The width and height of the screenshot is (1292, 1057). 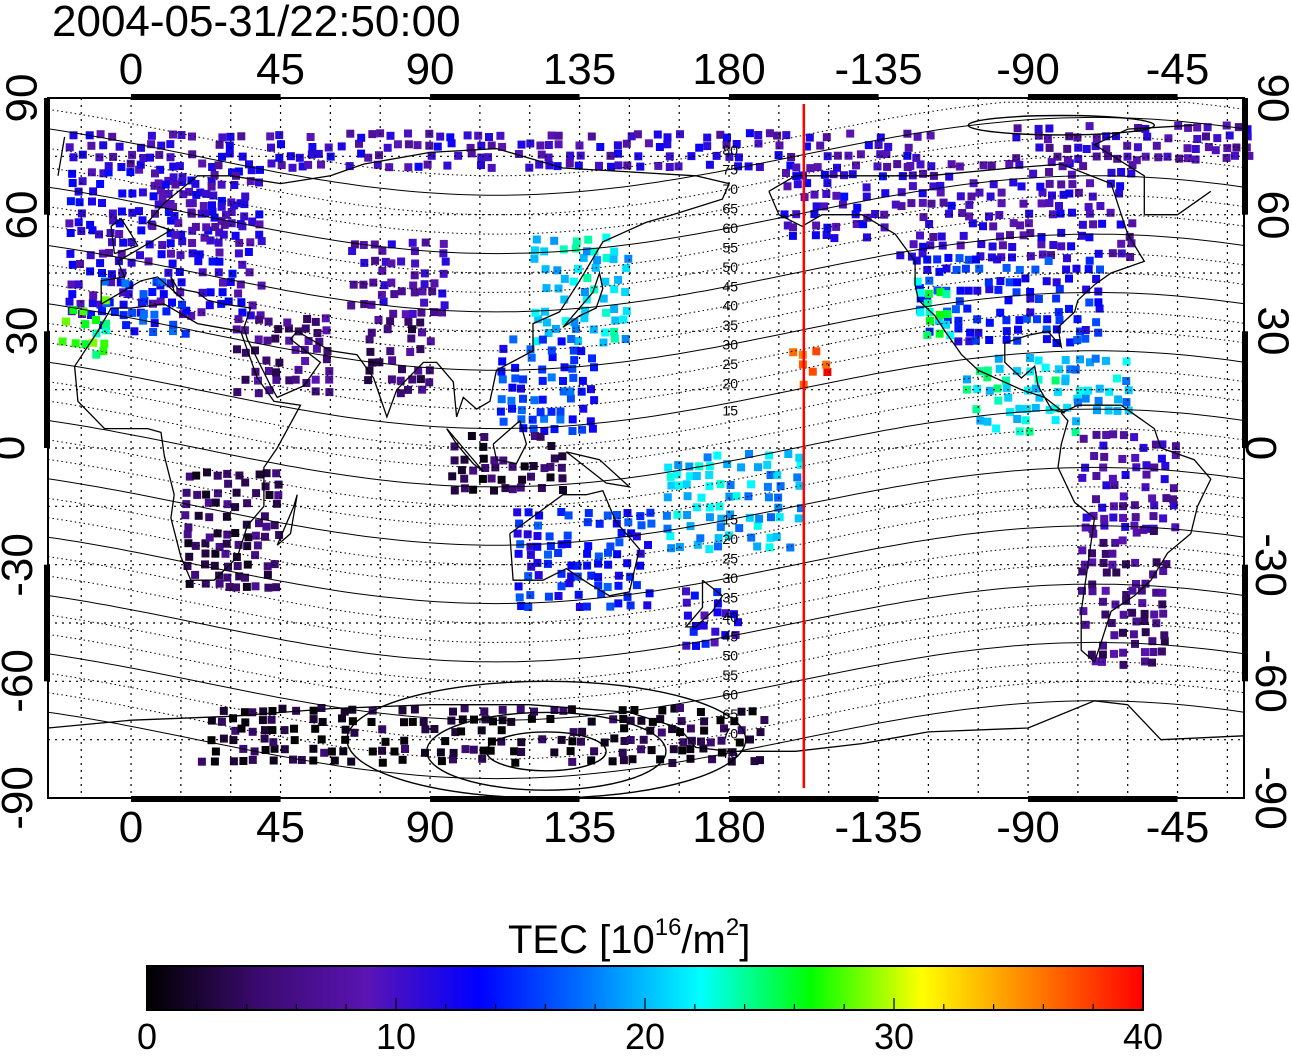 I want to click on mlat-label: 55, so click(x=730, y=247).